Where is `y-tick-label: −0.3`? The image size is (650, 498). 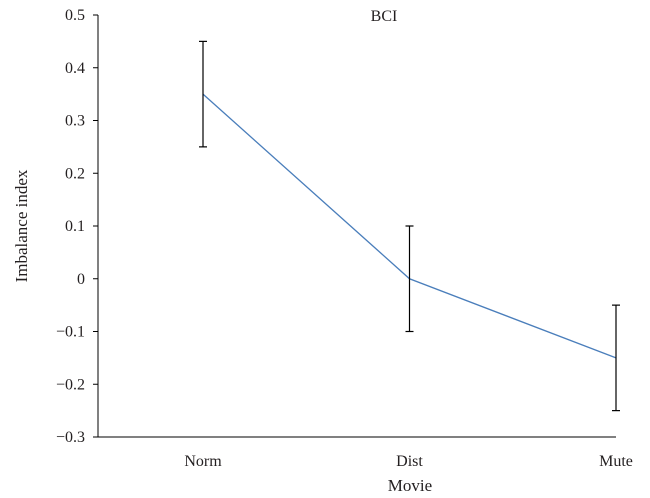 y-tick-label: −0.3 is located at coordinates (70, 437).